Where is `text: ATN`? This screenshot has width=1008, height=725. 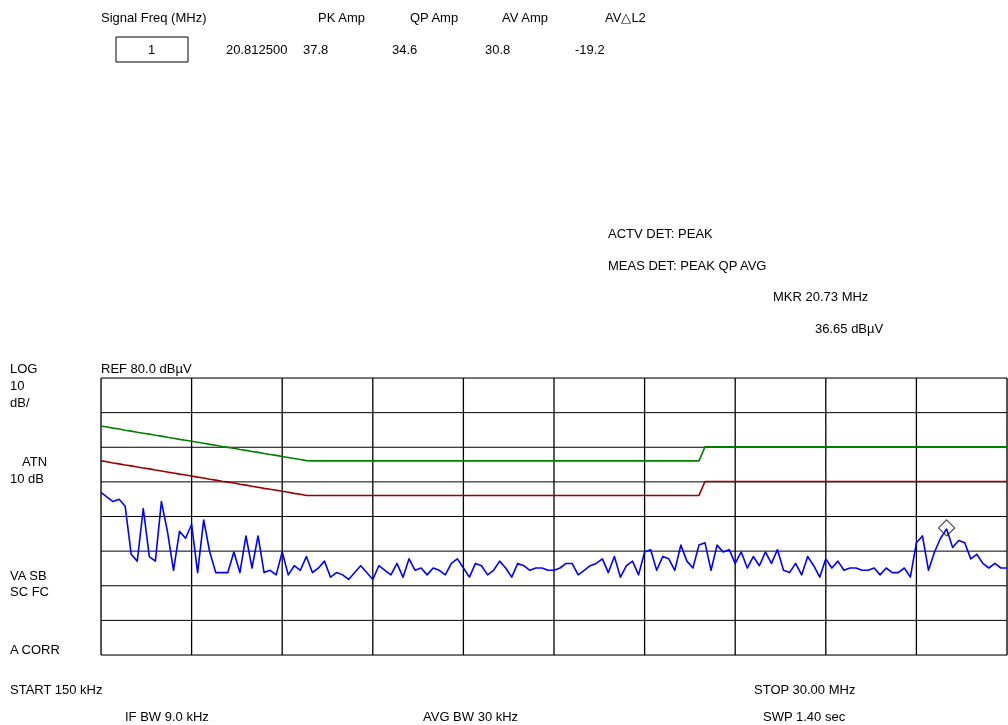 text: ATN is located at coordinates (35, 461).